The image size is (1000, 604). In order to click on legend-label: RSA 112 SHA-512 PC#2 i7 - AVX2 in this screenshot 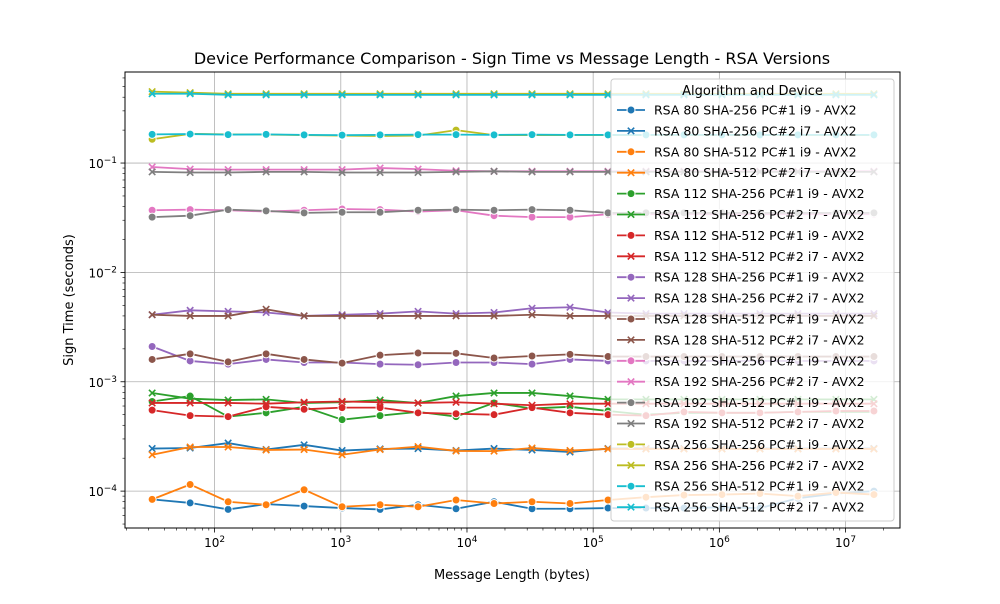, I will do `click(759, 256)`.